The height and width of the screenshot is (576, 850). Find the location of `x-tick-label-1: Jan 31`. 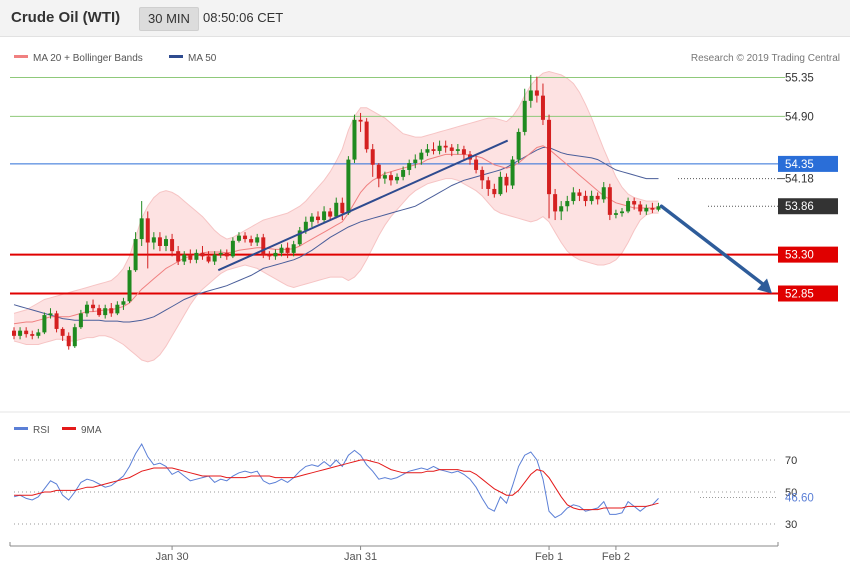

x-tick-label-1: Jan 31 is located at coordinates (360, 557).